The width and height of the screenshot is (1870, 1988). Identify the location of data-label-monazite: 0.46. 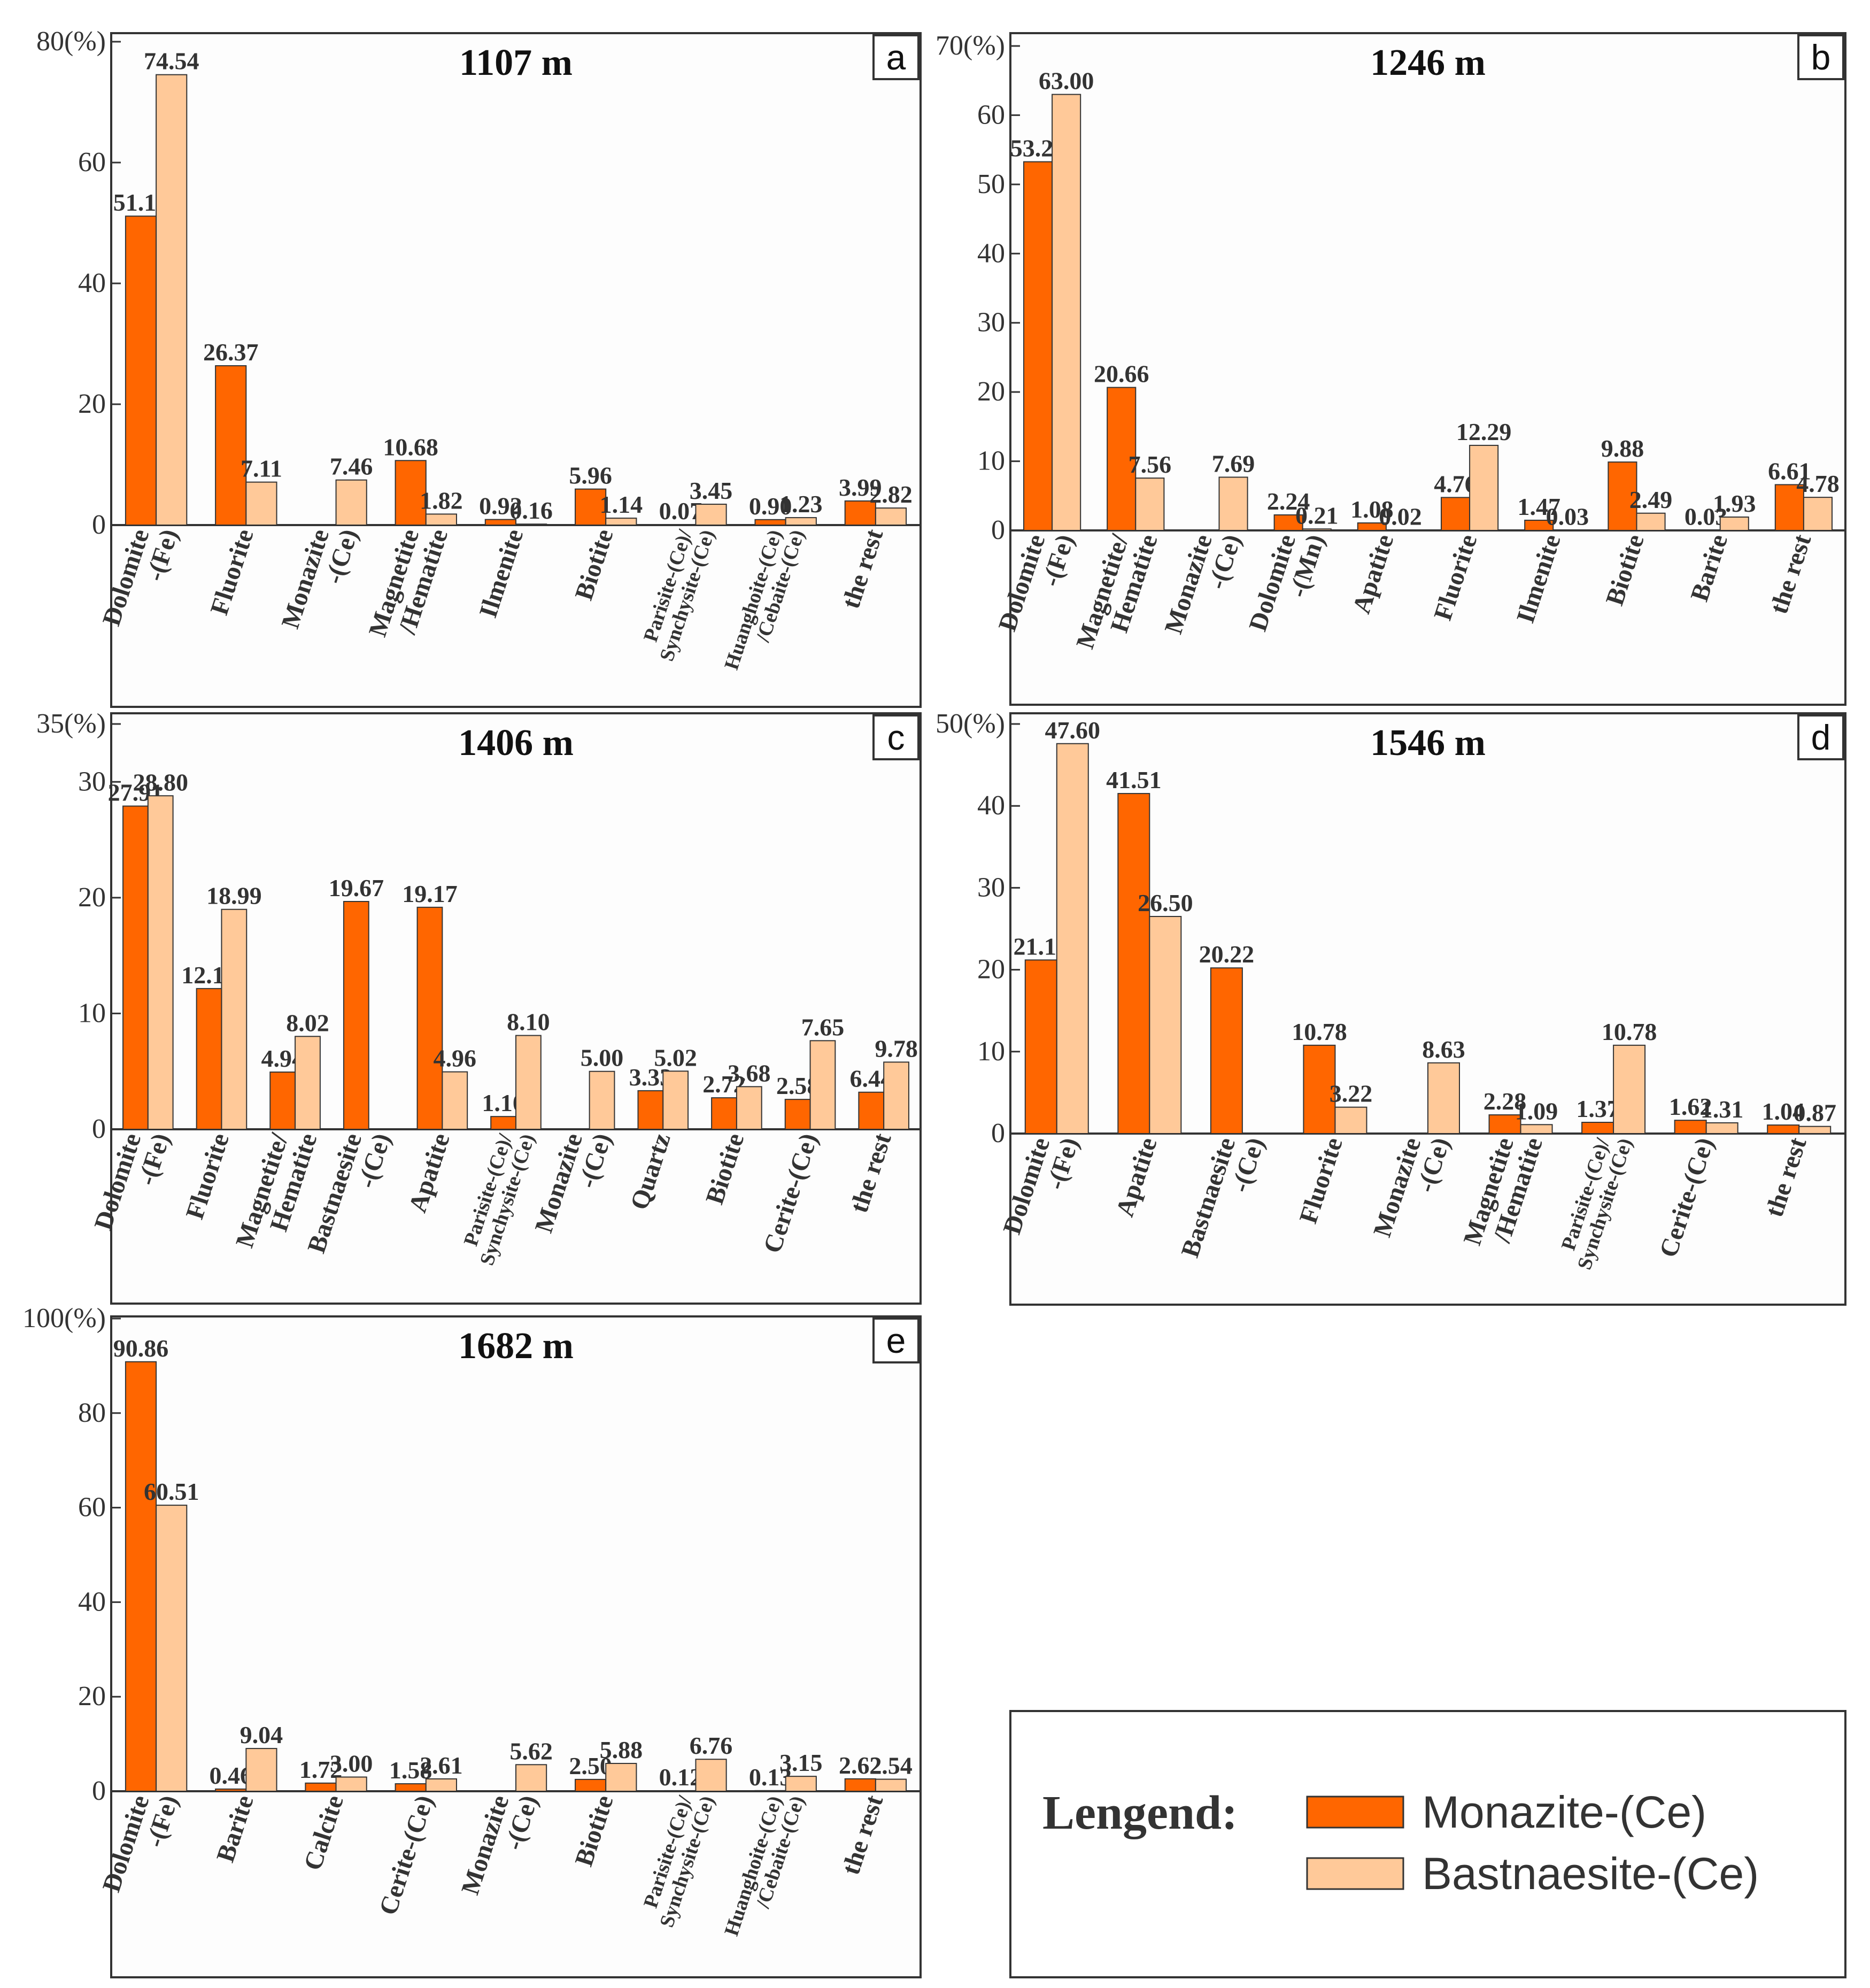
(230, 1775).